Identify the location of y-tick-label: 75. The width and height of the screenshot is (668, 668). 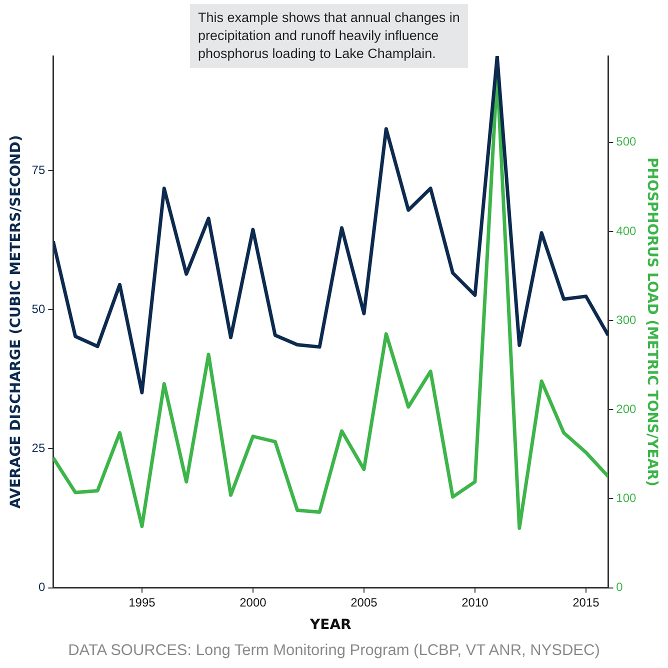
(39, 169).